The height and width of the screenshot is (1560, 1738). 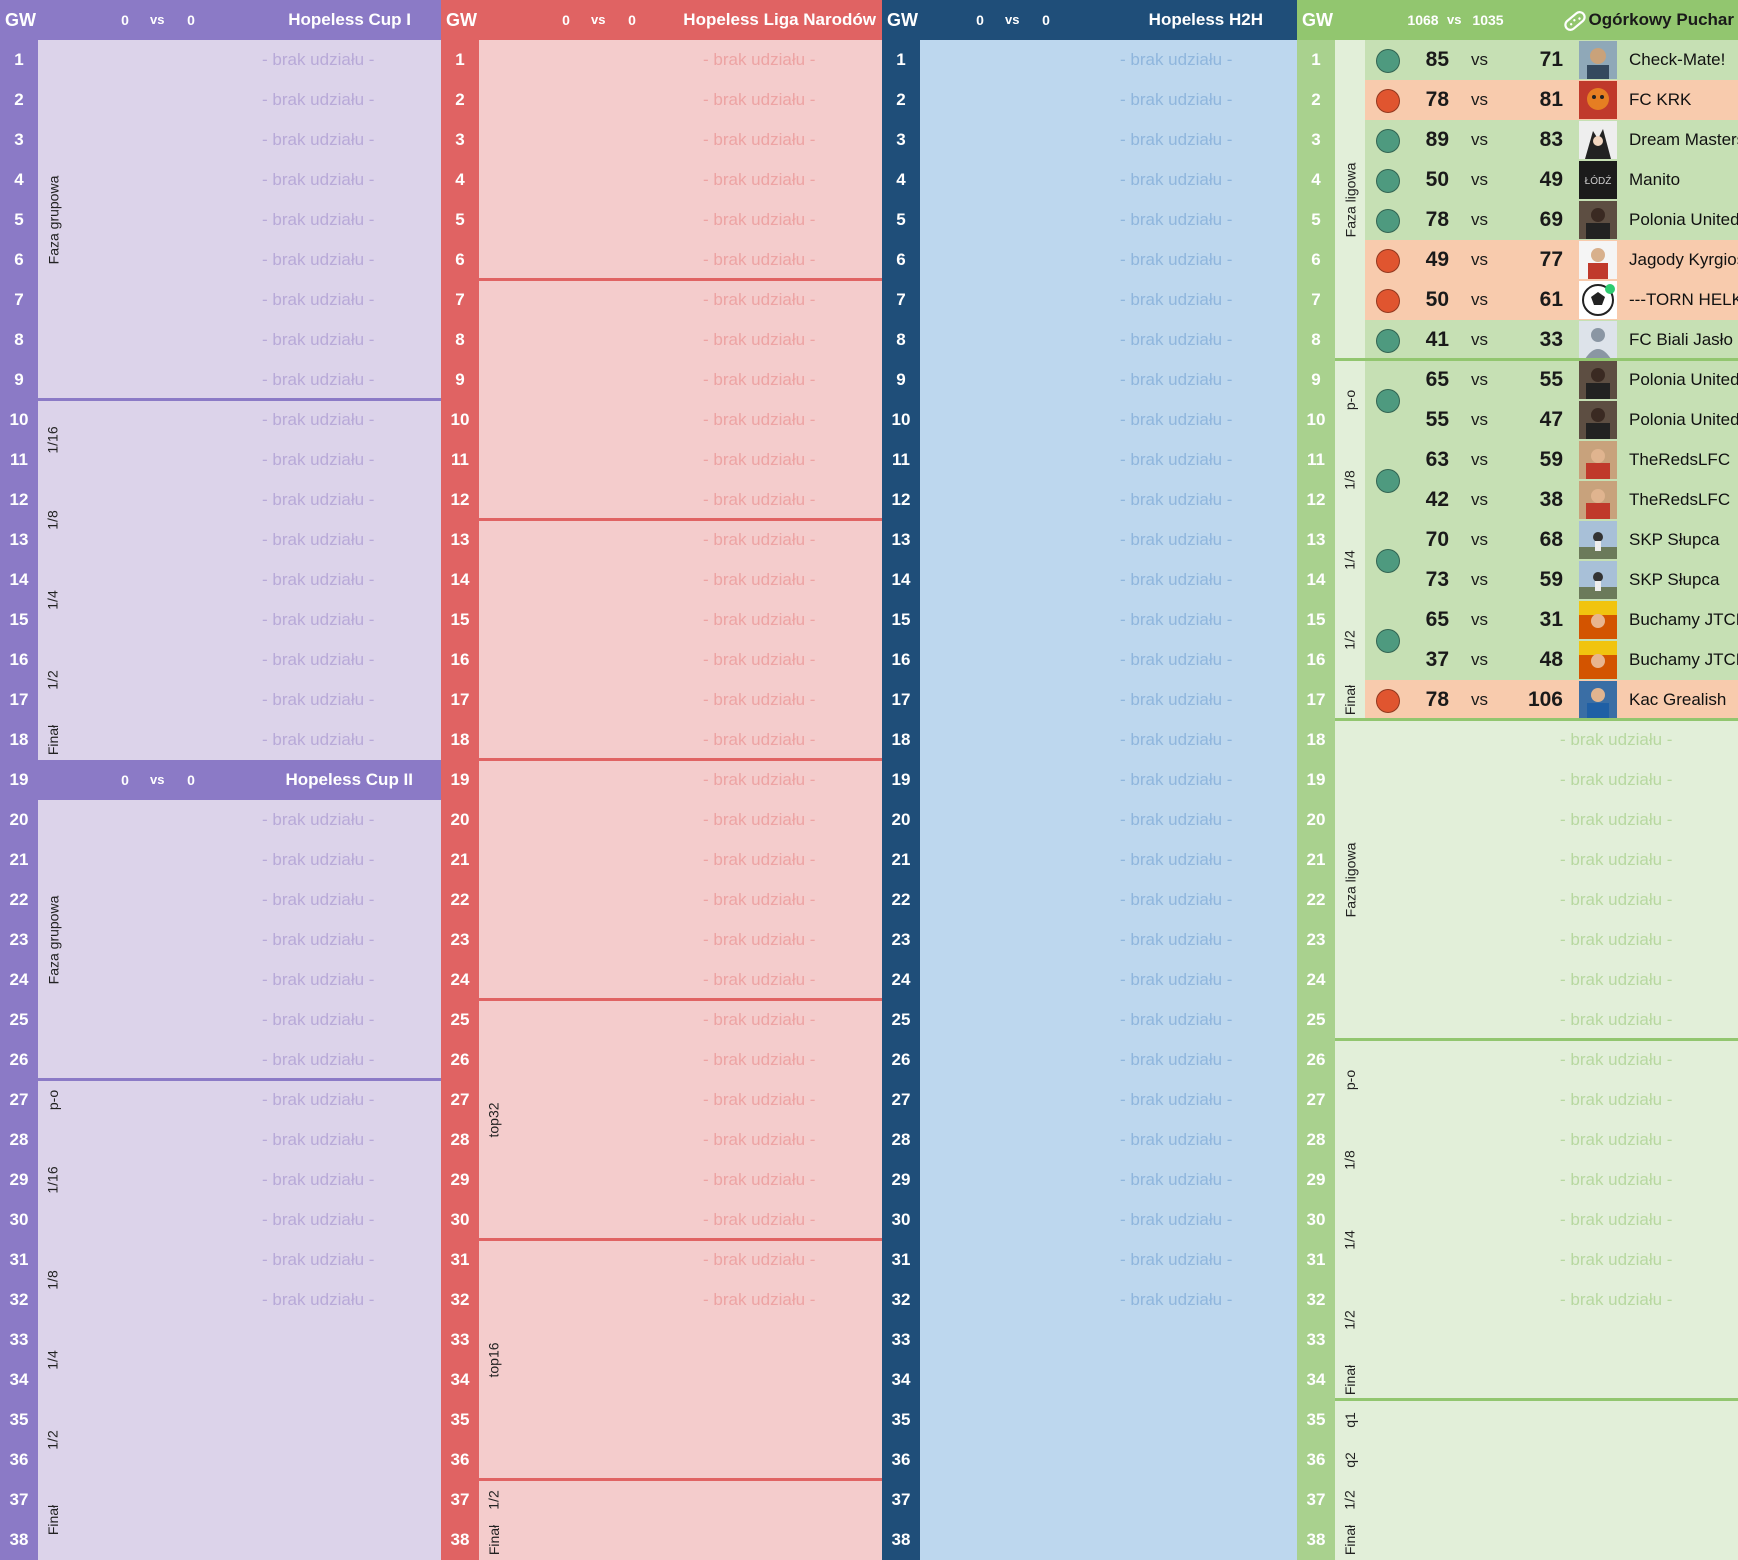 I want to click on stage-label-text: p-o, so click(x=1349, y=1080).